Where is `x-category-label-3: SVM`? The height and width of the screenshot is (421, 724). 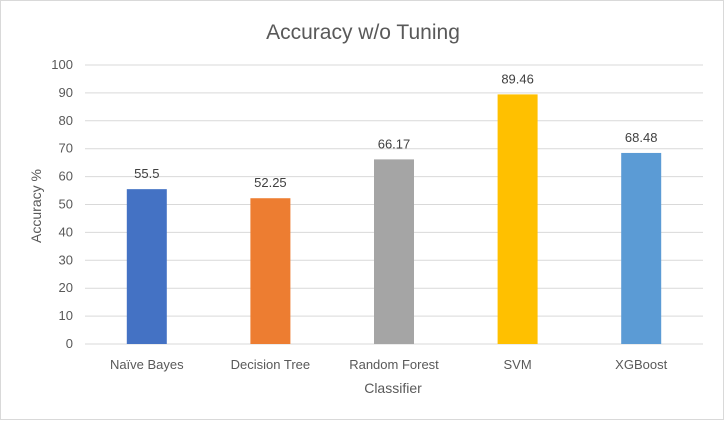 x-category-label-3: SVM is located at coordinates (518, 364).